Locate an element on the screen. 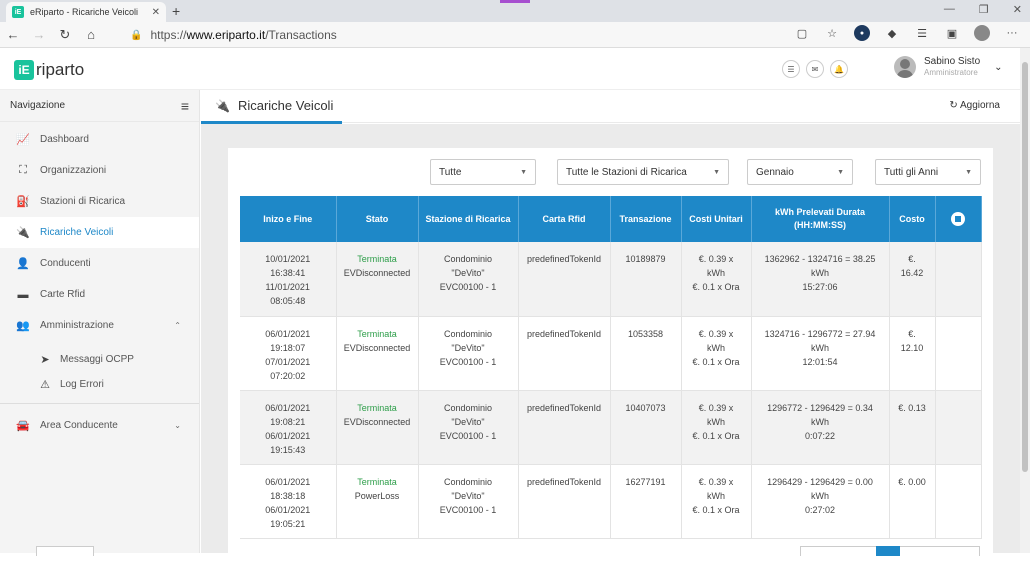 The image size is (1030, 568). browser-toolbar: ▢ ☆ ● ◆ ☰ ▣ ··· is located at coordinates (907, 33).